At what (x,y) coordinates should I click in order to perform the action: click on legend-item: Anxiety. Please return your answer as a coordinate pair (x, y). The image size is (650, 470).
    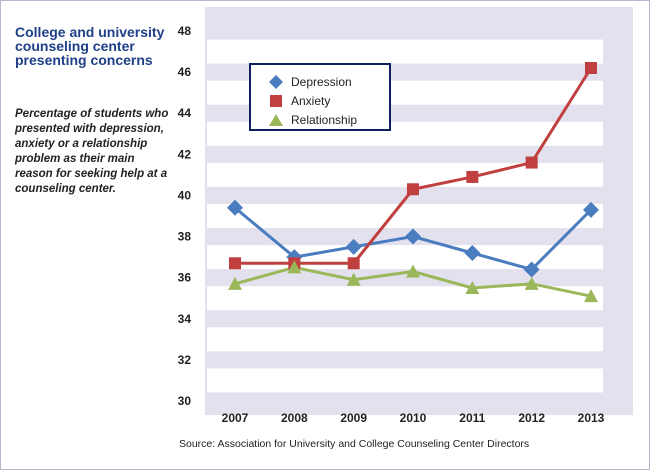
    Looking at the image, I should click on (327, 100).